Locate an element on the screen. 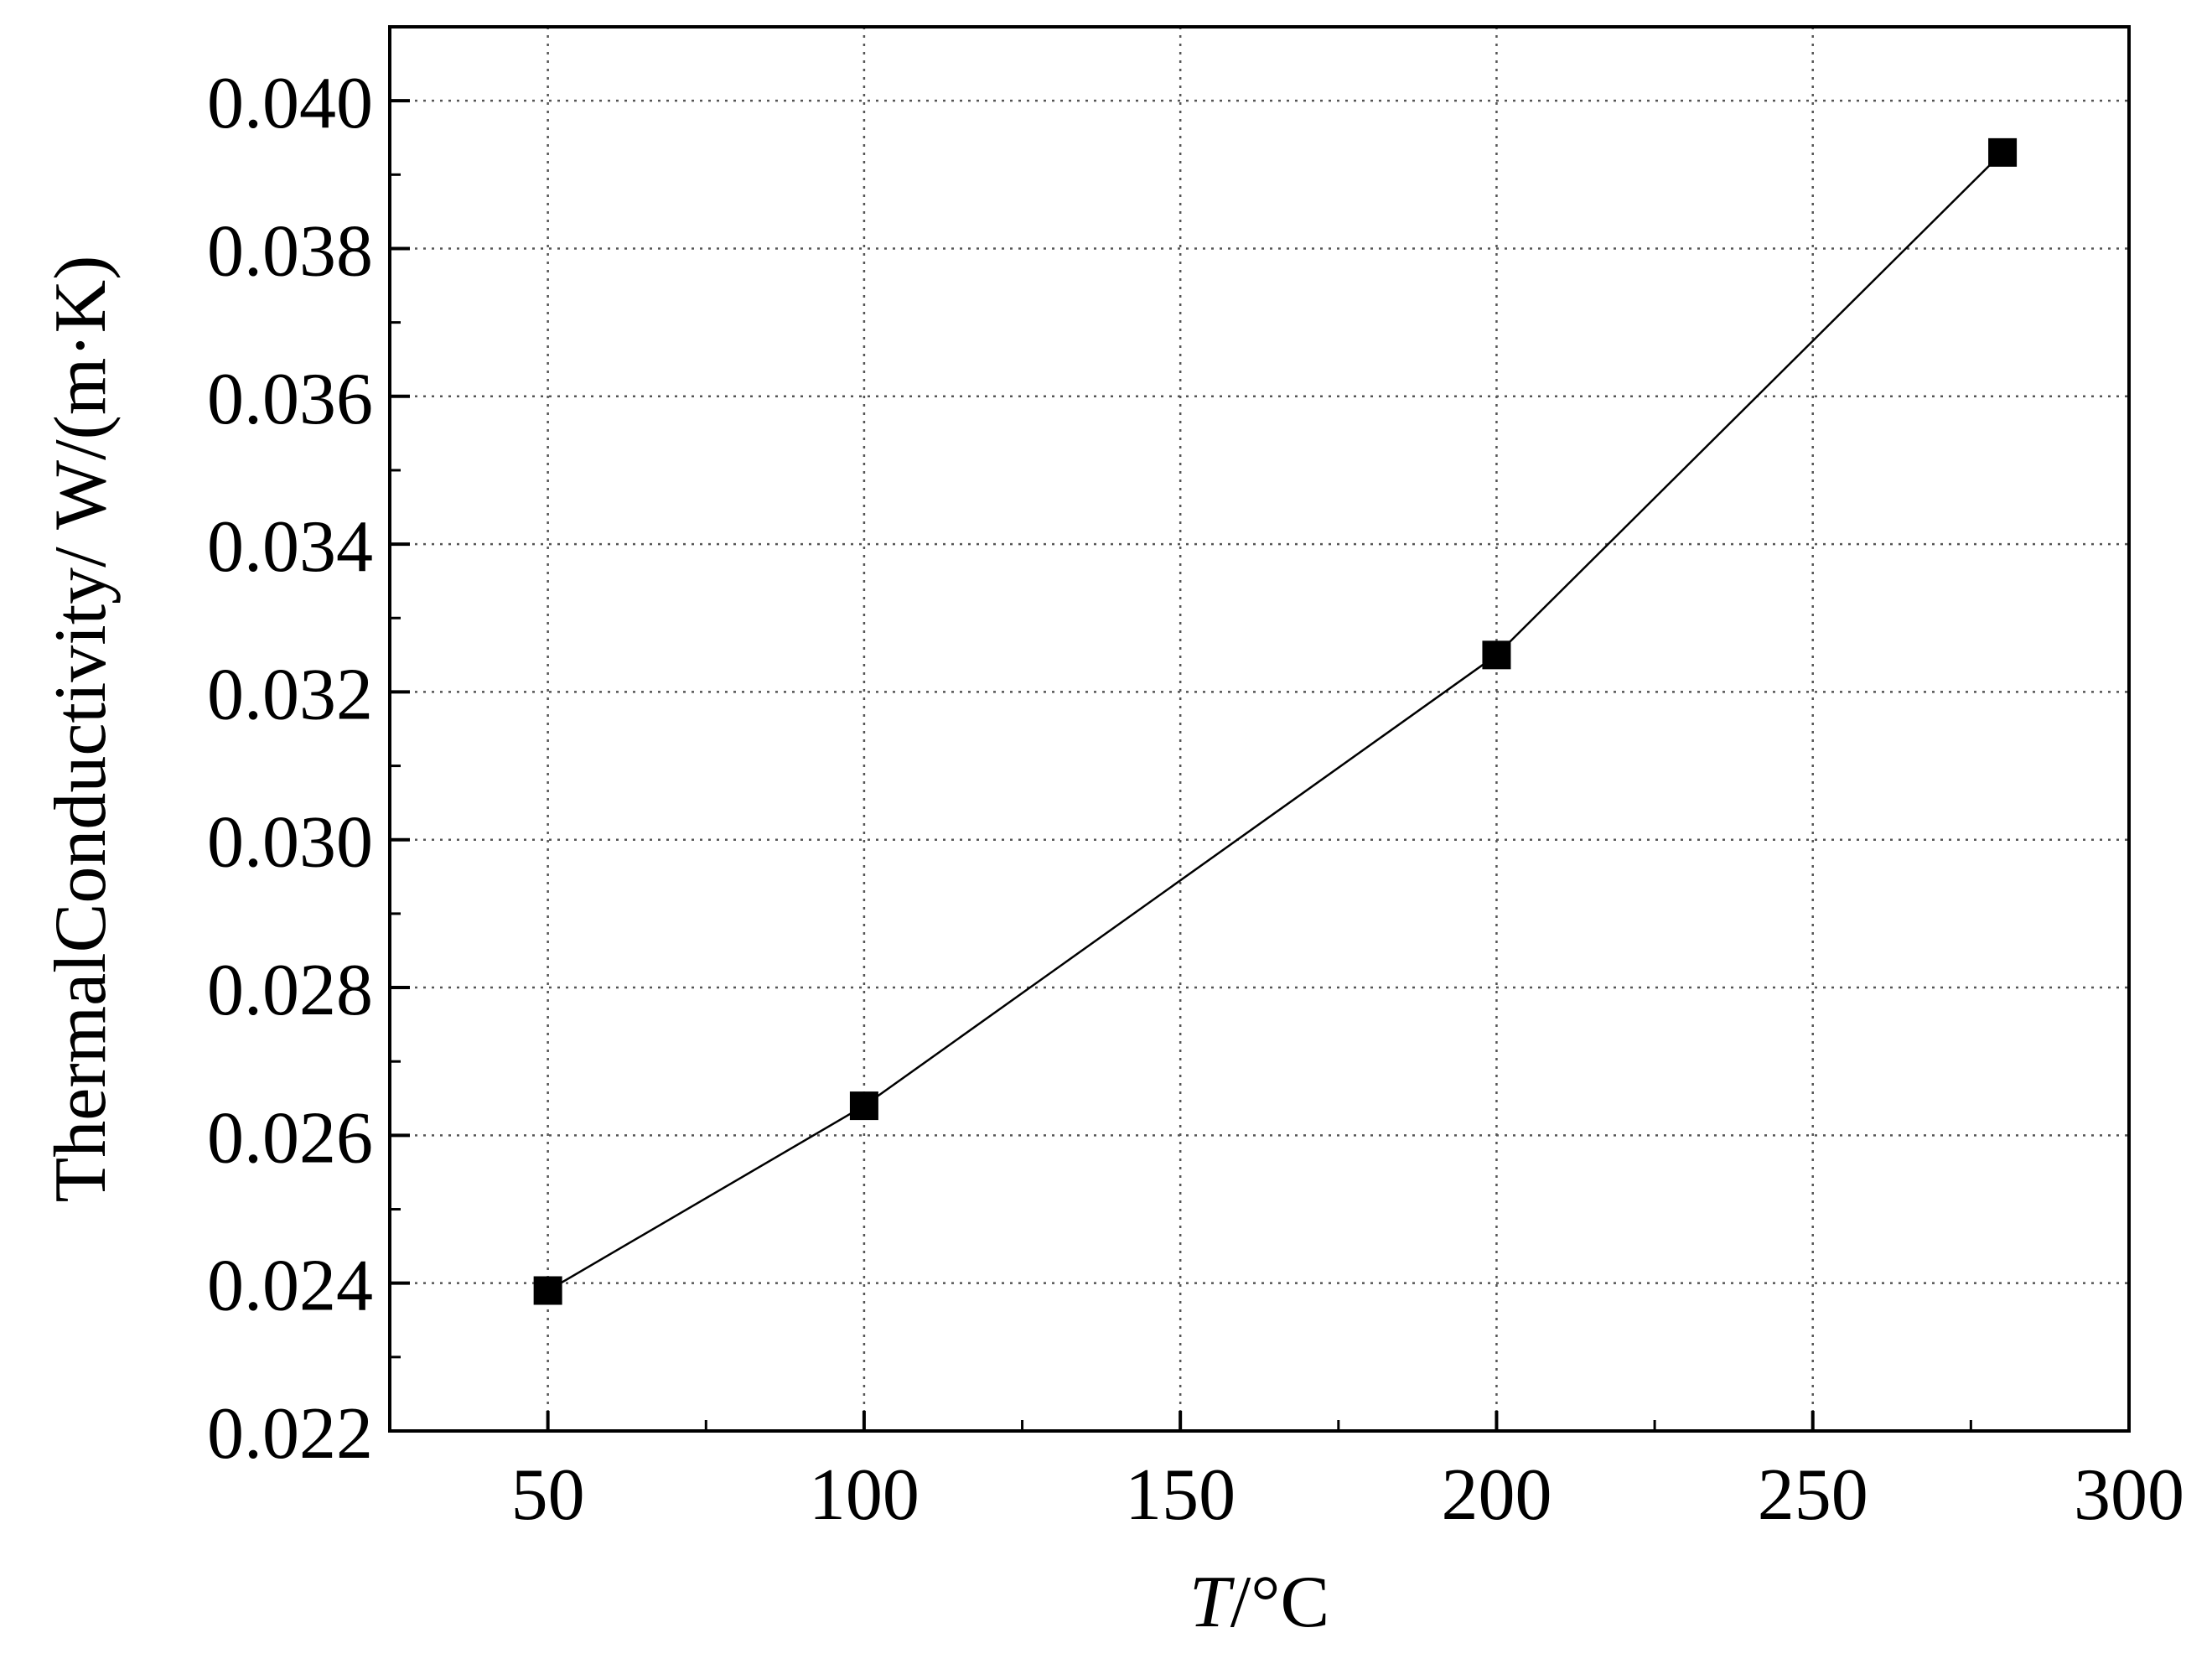 The image size is (2212, 1664). y-tick-label: 0.034 is located at coordinates (290, 547).